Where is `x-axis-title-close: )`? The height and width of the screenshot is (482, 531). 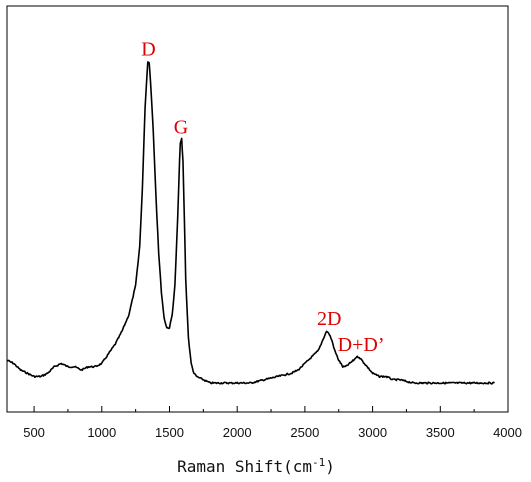 x-axis-title-close: ) is located at coordinates (330, 466).